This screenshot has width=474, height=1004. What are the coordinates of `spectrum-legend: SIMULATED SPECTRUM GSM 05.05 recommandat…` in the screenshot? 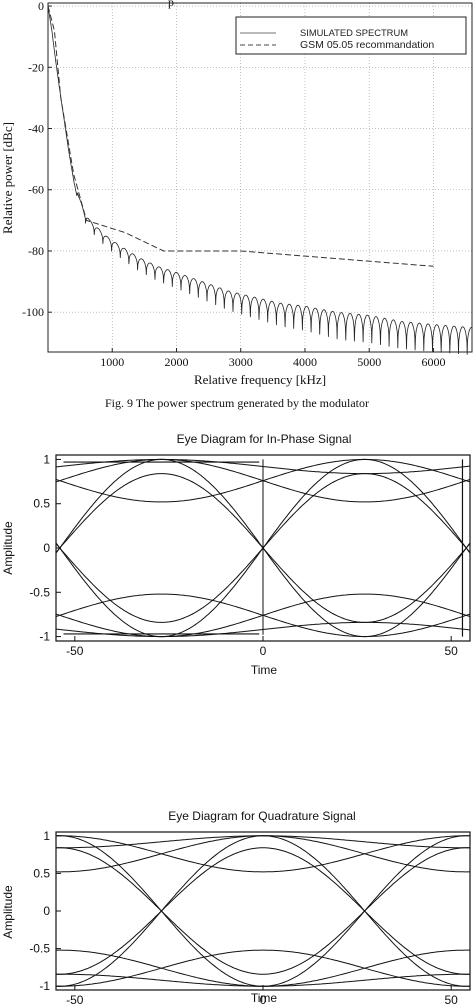 It's located at (351, 35).